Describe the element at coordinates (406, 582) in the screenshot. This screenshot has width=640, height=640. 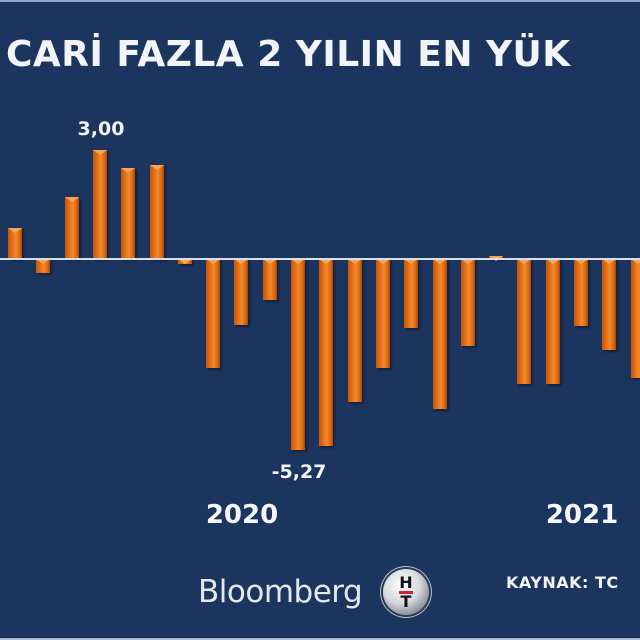
I see `ht-logo-h: H` at that location.